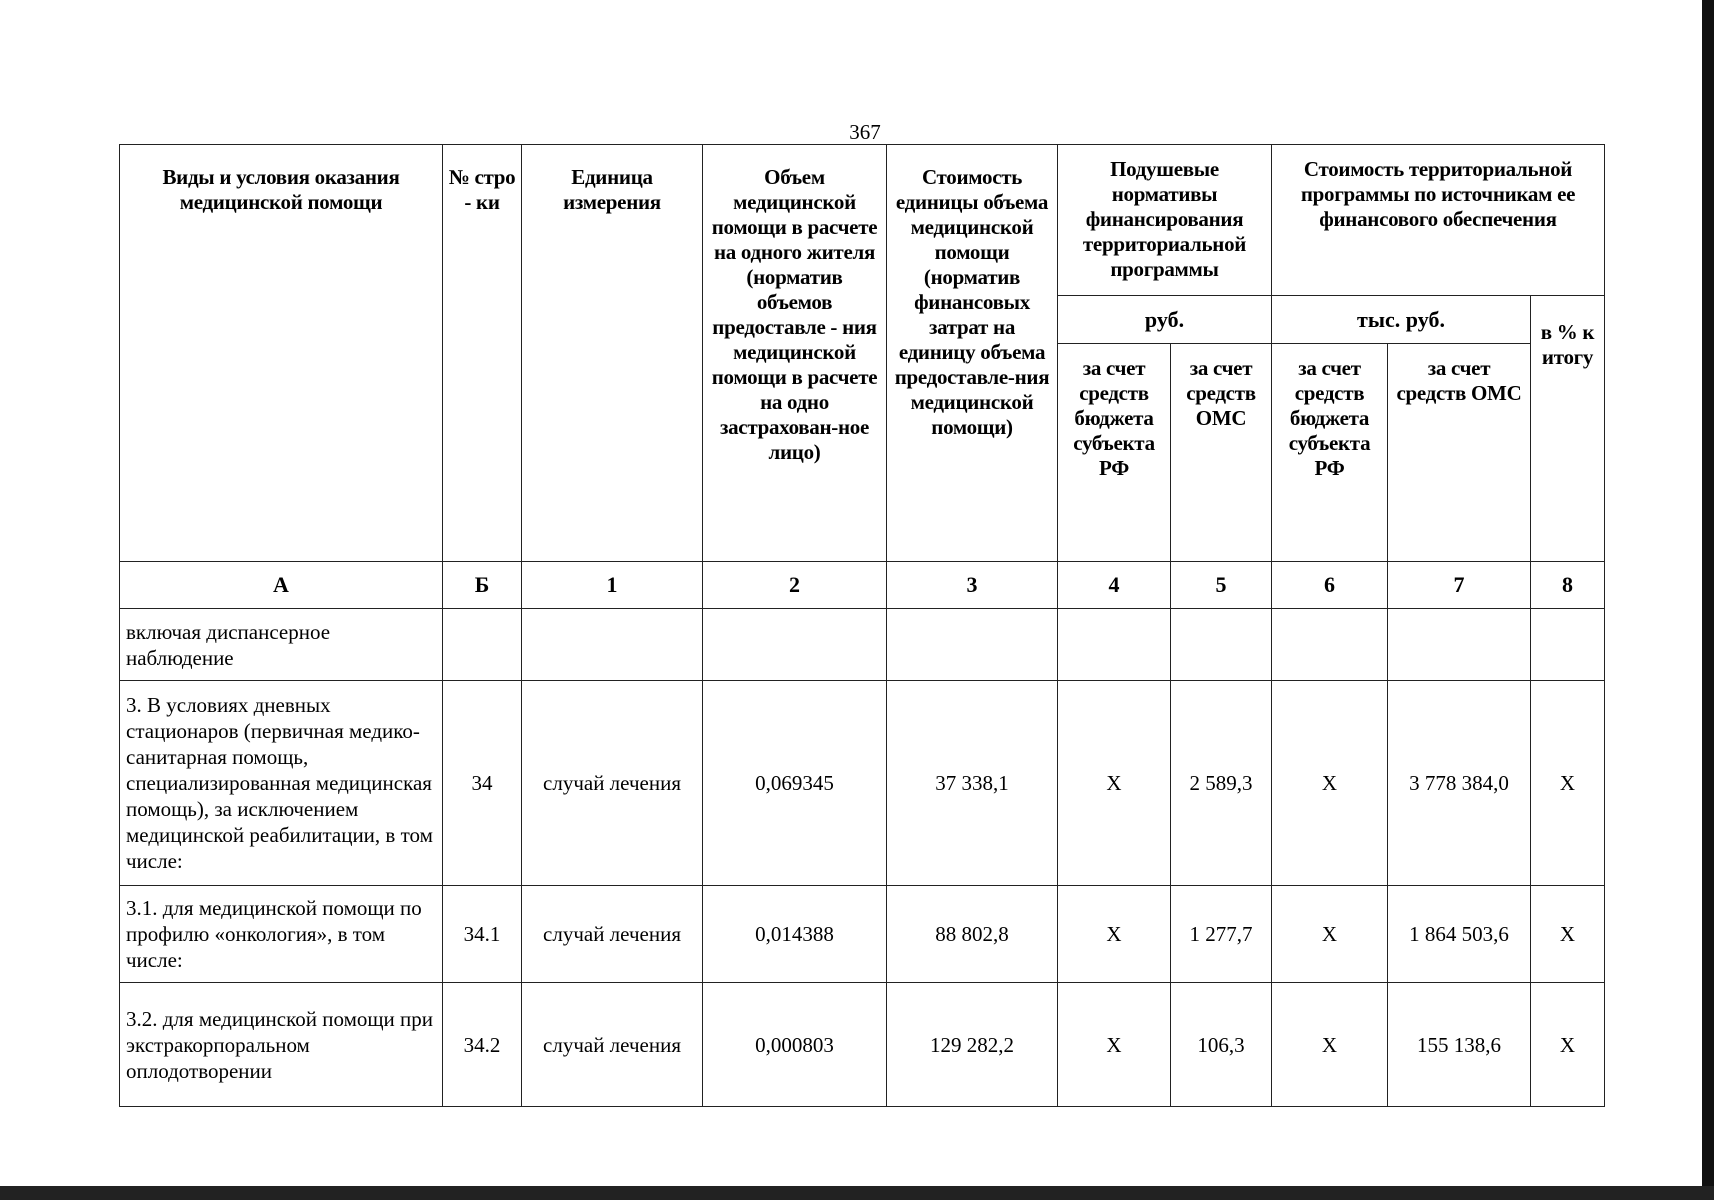 Image resolution: width=1714 pixels, height=1200 pixels. I want to click on column-number: 5, so click(1221, 585).